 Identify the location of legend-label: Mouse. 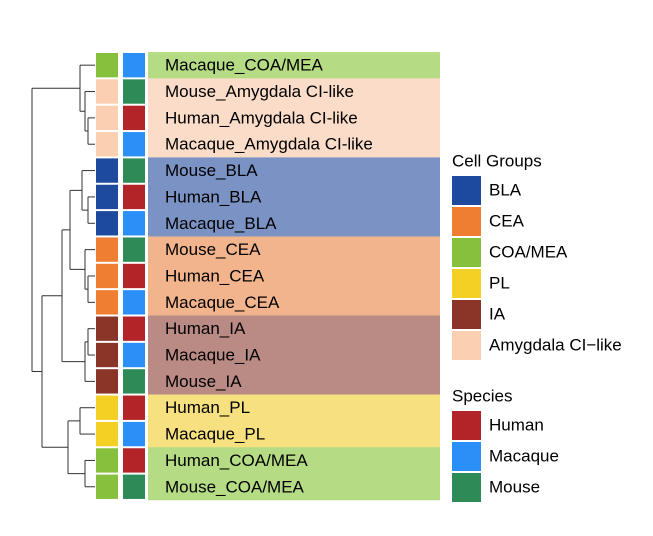
(514, 486).